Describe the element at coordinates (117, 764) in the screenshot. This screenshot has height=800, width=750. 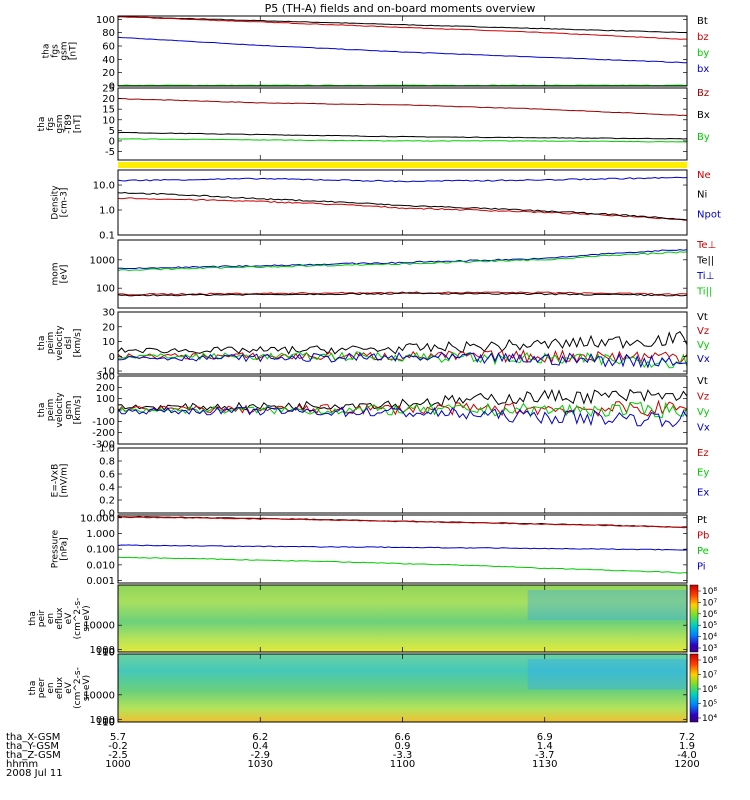
I see `orbit-value: 1000` at that location.